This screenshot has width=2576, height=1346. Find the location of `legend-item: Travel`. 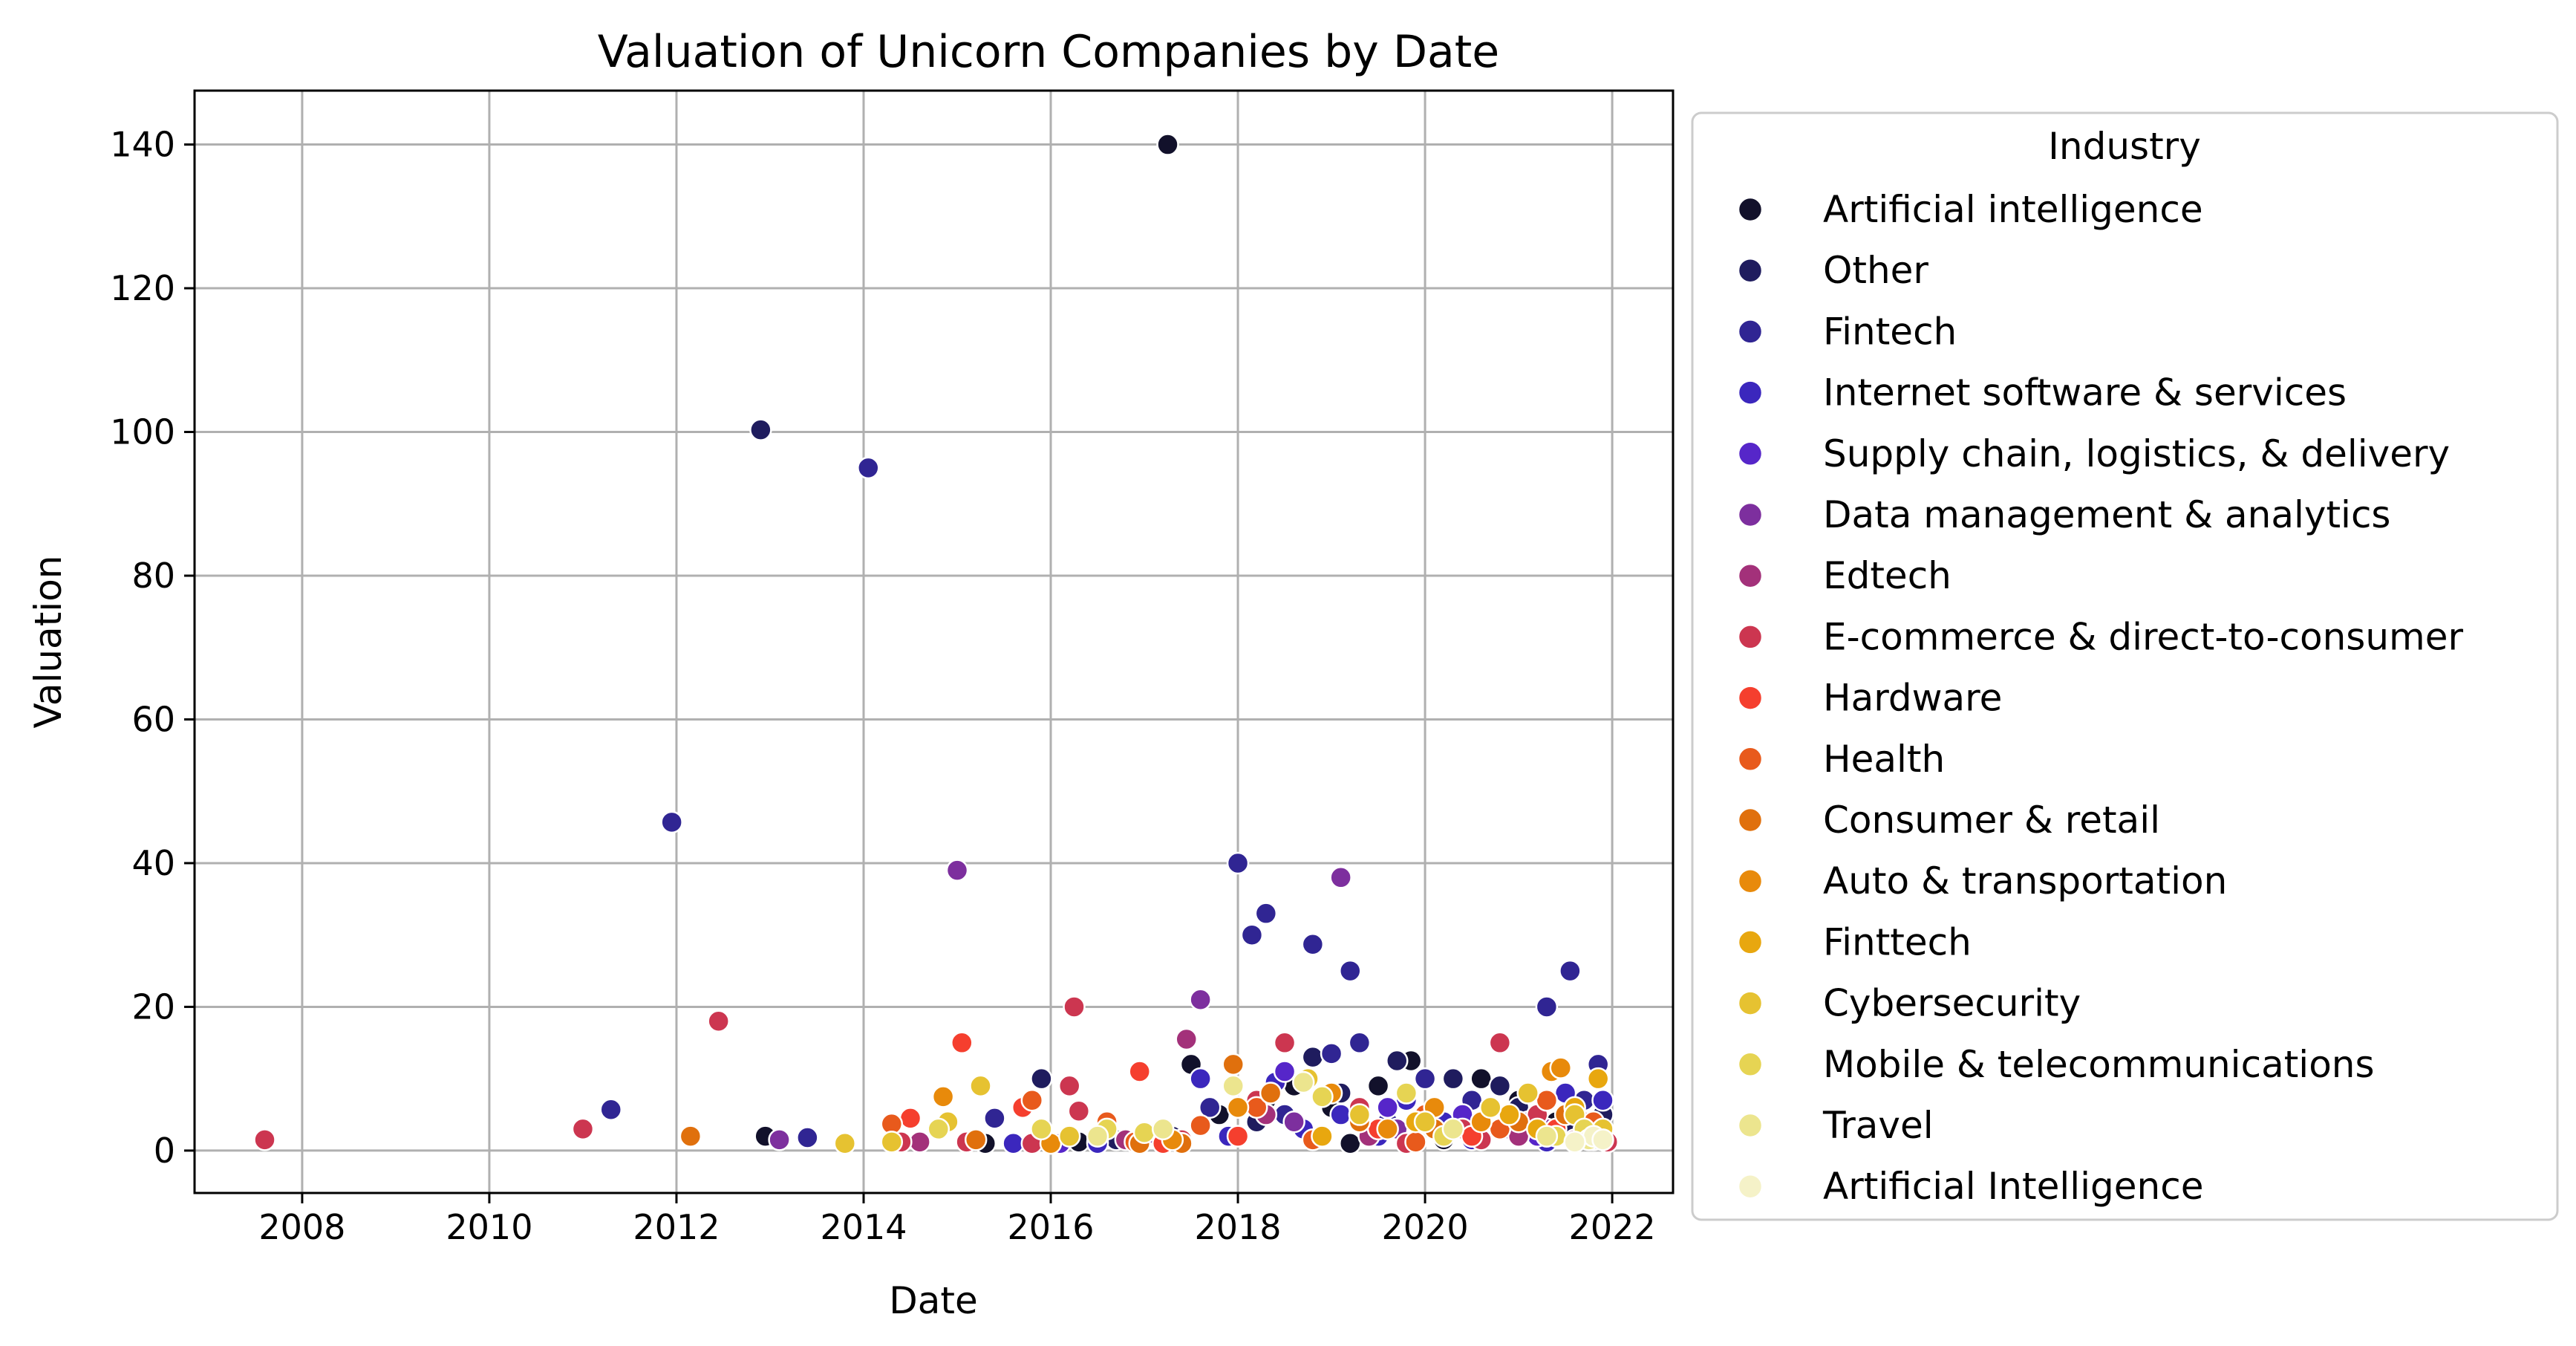

legend-item: Travel is located at coordinates (1835, 1126).